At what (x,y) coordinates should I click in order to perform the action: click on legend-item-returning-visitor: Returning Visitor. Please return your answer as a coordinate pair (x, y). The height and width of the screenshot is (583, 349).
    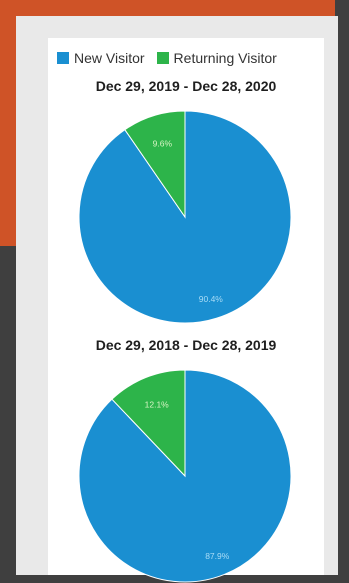
    Looking at the image, I should click on (216, 58).